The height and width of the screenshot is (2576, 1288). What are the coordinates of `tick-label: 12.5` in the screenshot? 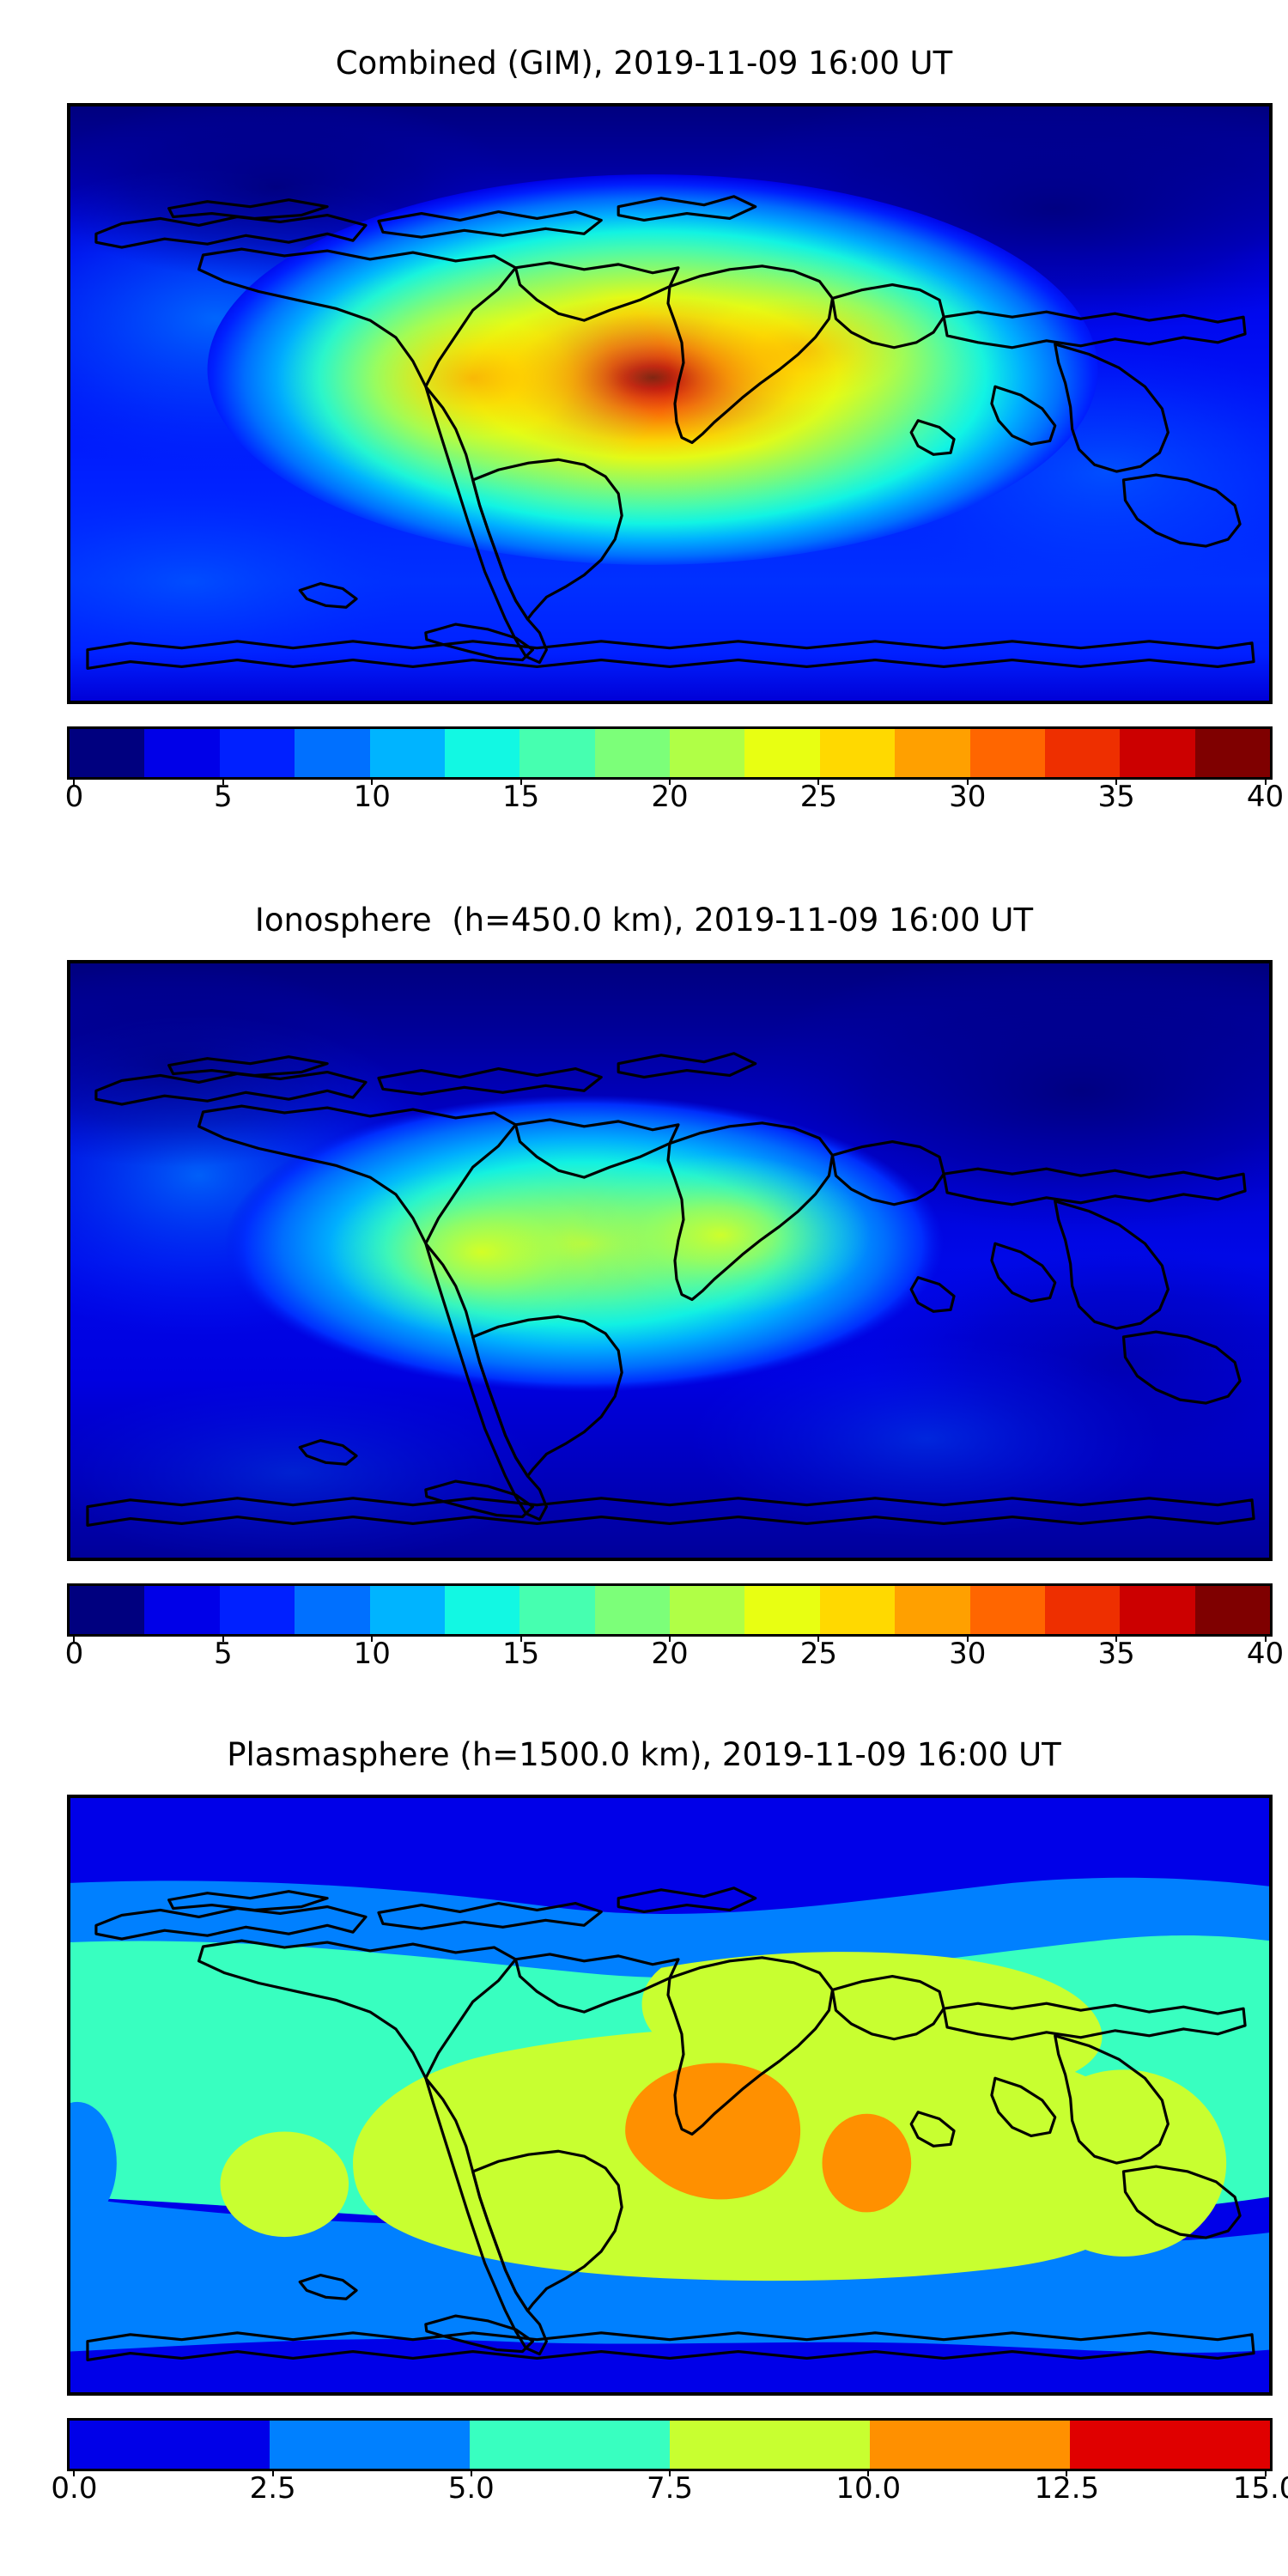 It's located at (1067, 2488).